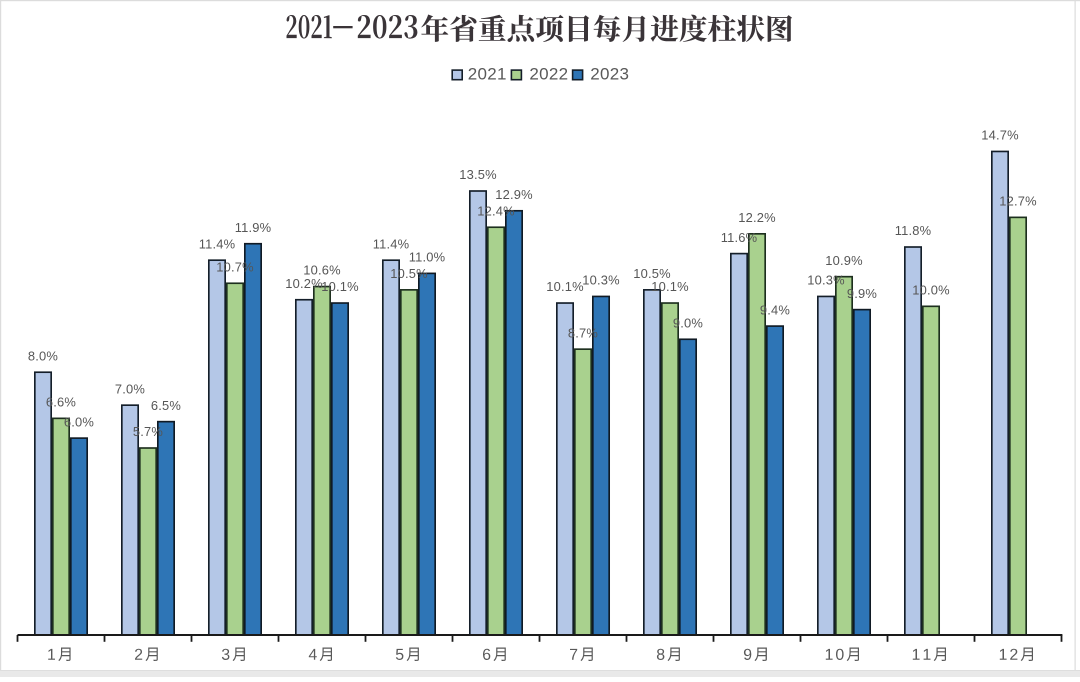  What do you see at coordinates (688, 322) in the screenshot?
I see `svg-text: 9.0%` at bounding box center [688, 322].